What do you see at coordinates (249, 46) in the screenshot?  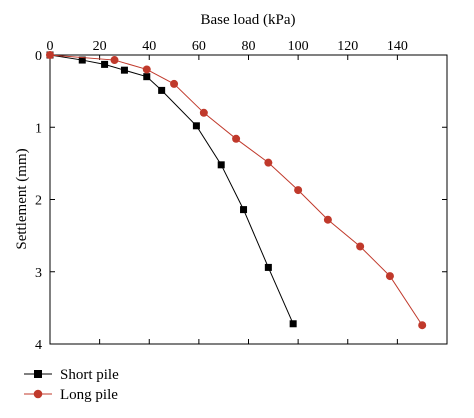 I see `x-tick-label: 80` at bounding box center [249, 46].